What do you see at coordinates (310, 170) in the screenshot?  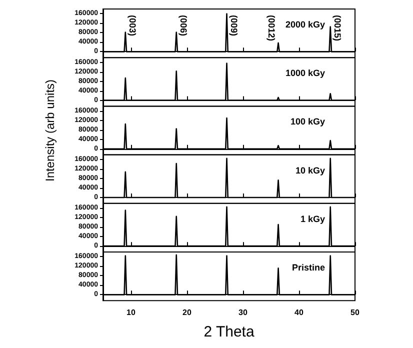 I see `annotation: 10 kGy` at bounding box center [310, 170].